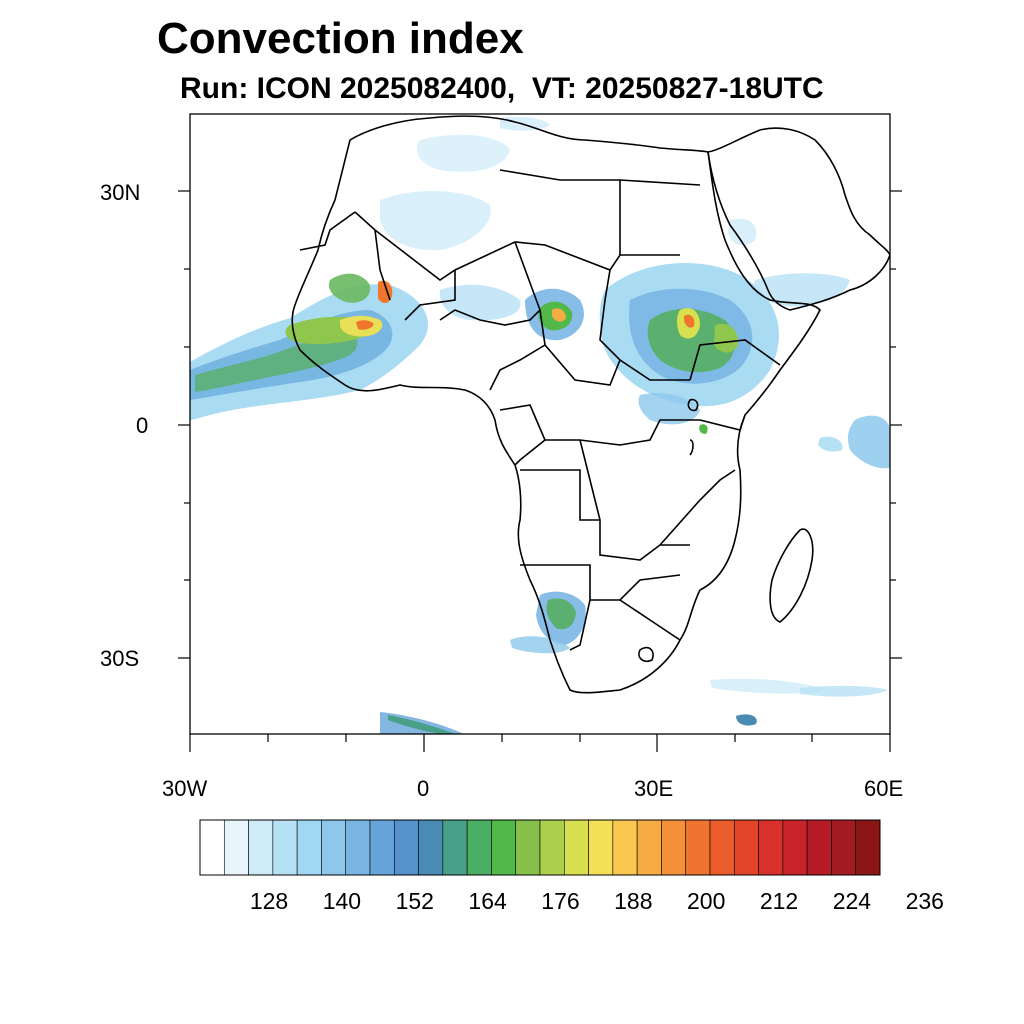 This screenshot has width=1024, height=1024. I want to click on lon-label-0: 0, so click(423, 788).